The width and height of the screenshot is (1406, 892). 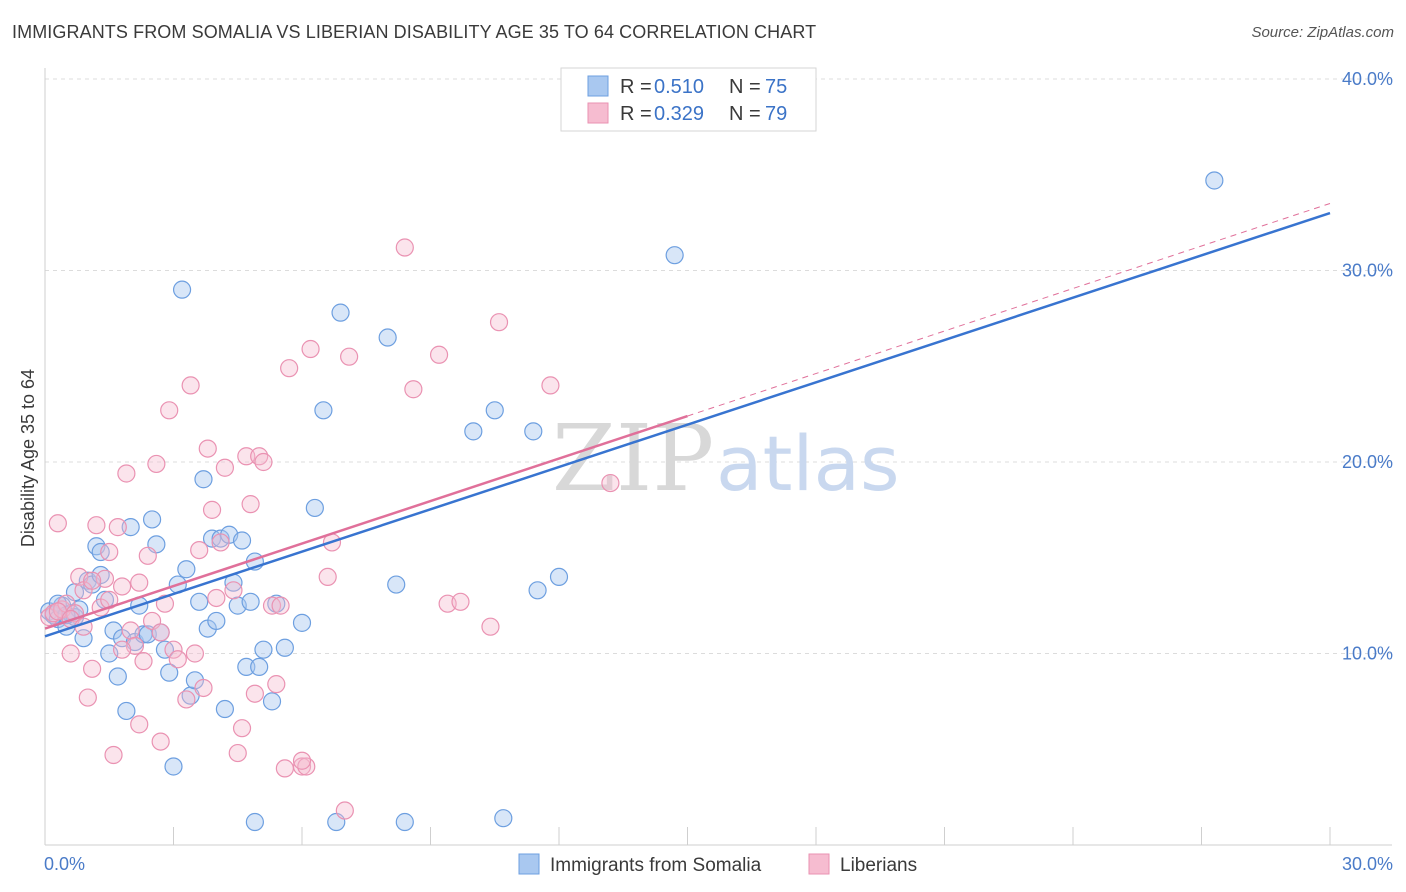 I want to click on watermark-atlas: atlas, so click(x=808, y=463).